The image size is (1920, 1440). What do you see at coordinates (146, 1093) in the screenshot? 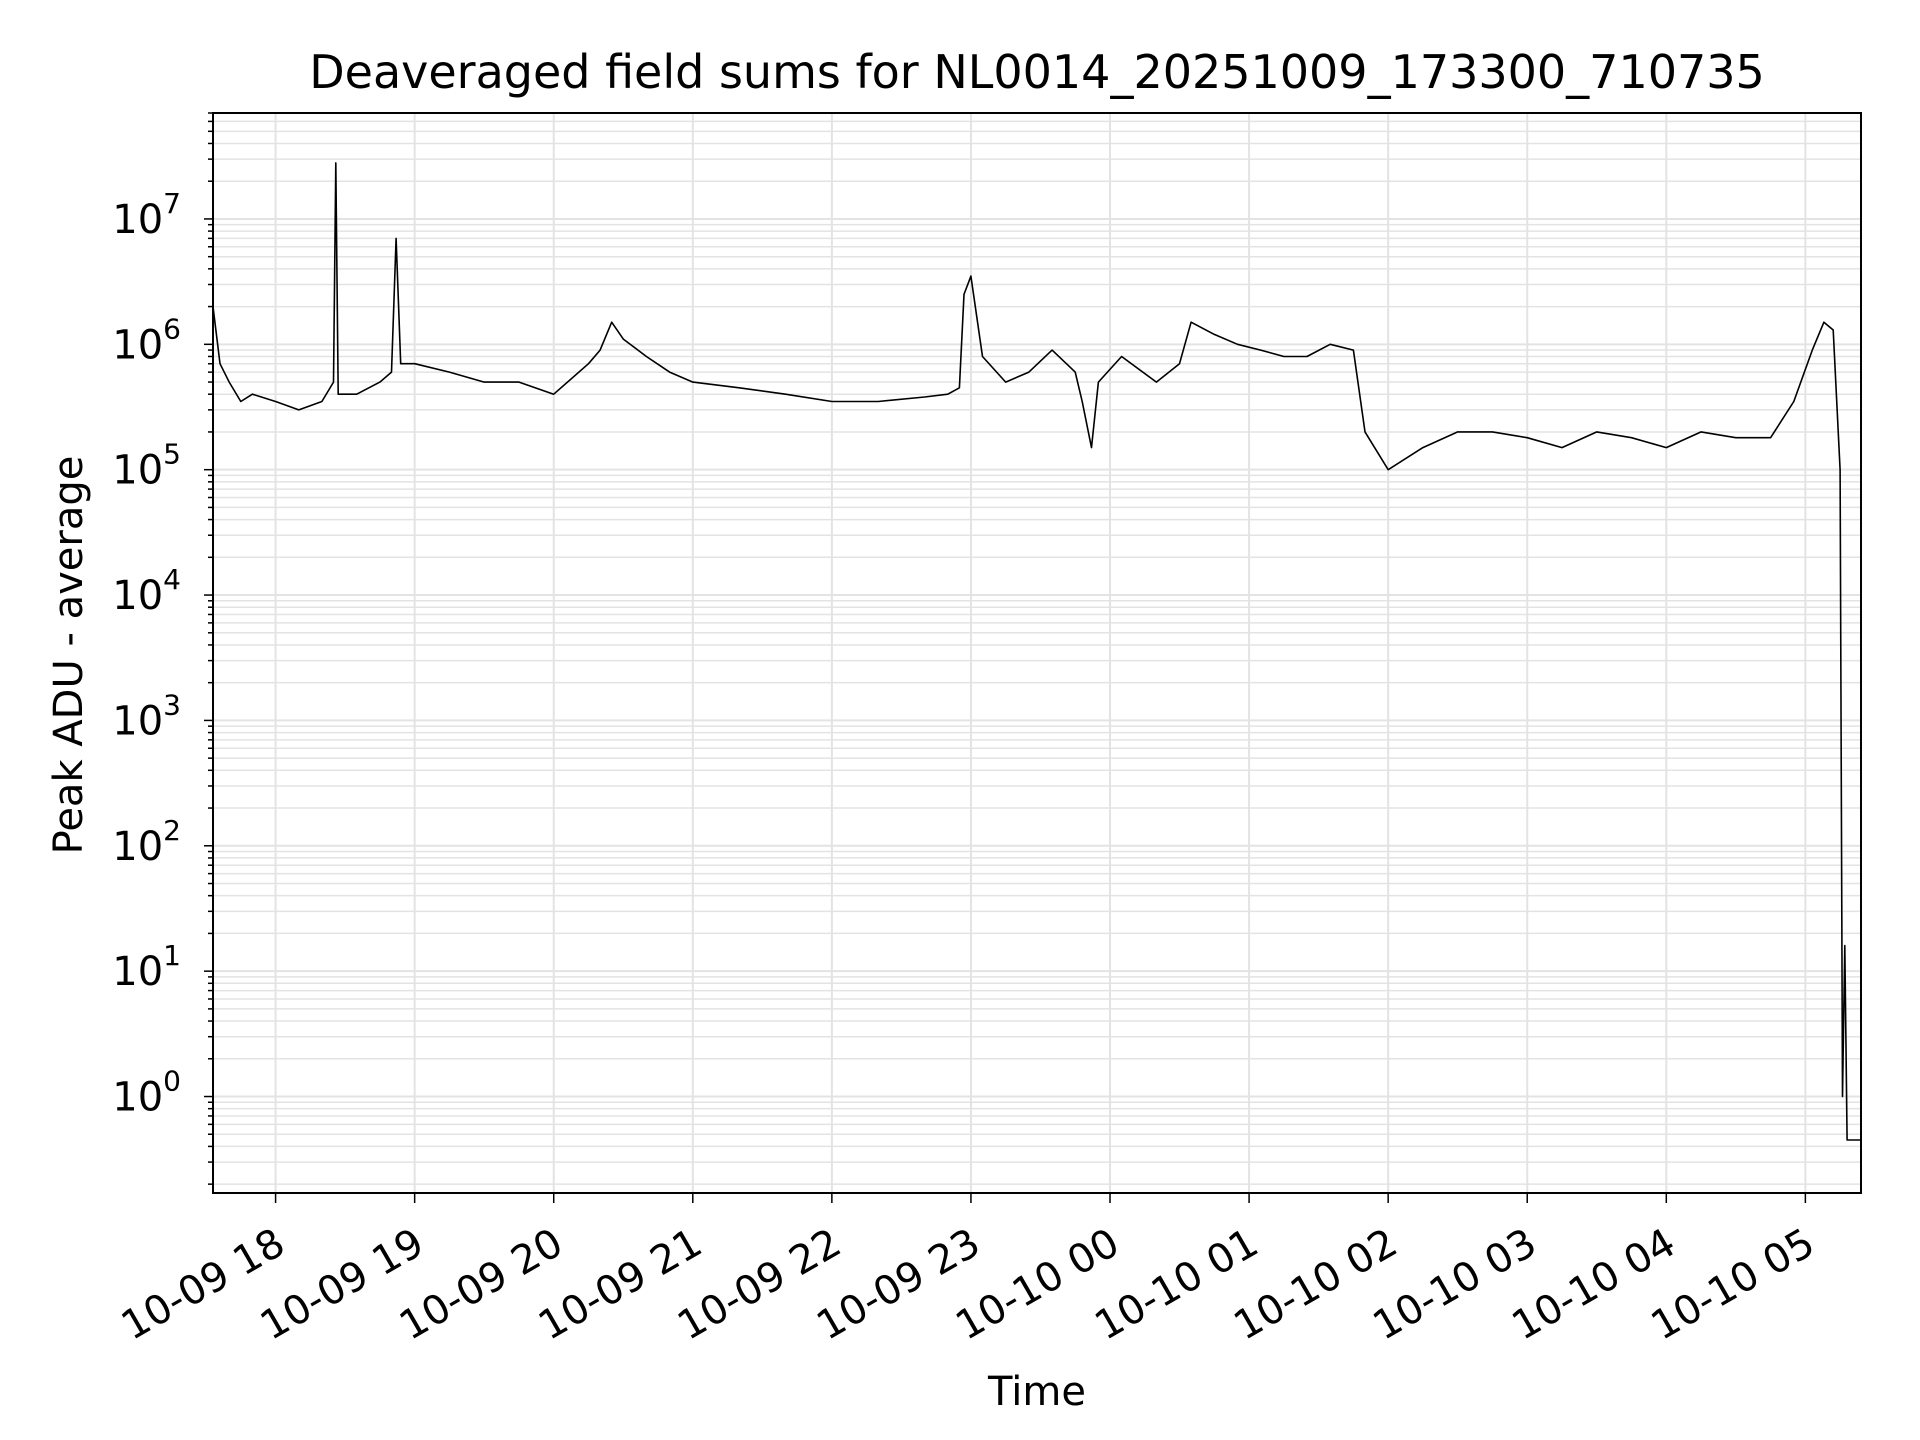
I see `y-tick-label: 10⁰` at bounding box center [146, 1093].